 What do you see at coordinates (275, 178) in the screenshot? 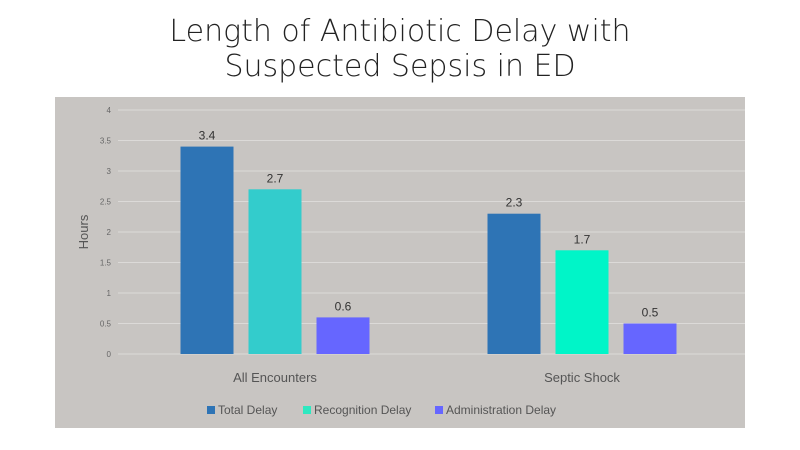
I see `data-label: 2.7` at bounding box center [275, 178].